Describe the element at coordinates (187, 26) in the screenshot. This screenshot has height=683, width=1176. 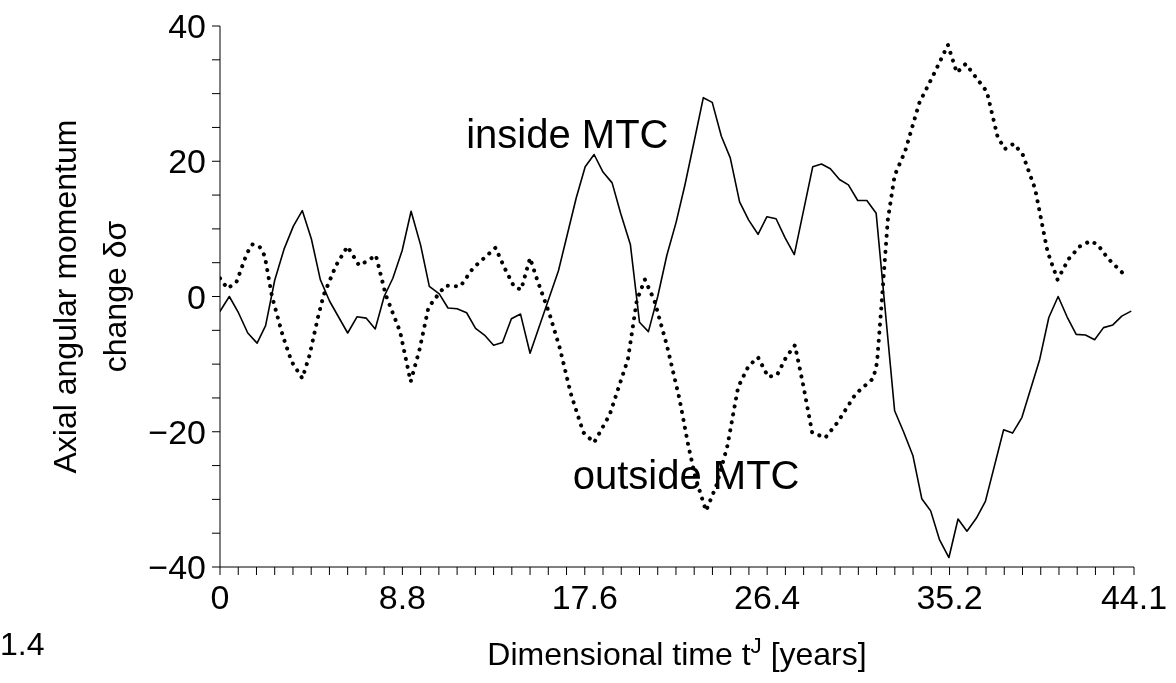
I see `y-tick-label: 40` at that location.